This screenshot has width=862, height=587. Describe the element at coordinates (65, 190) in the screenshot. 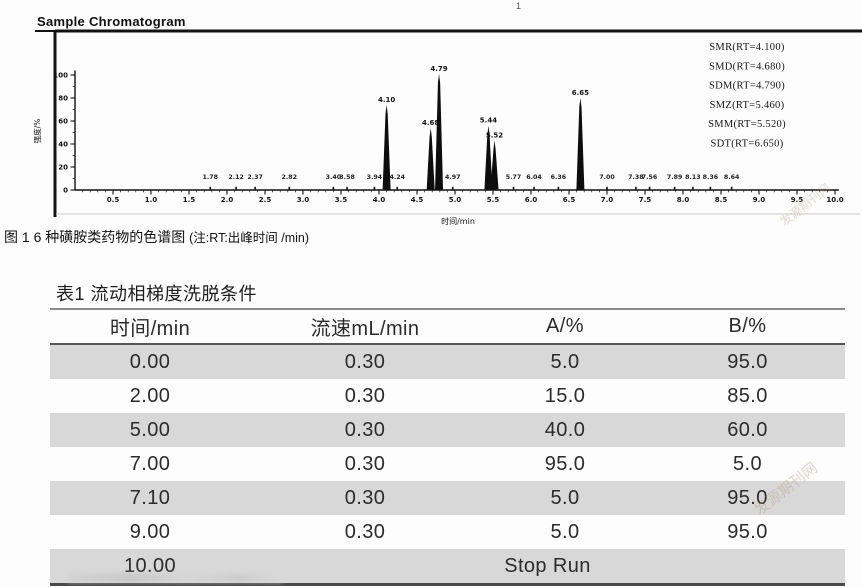

I see `y-tick-label: 0` at that location.